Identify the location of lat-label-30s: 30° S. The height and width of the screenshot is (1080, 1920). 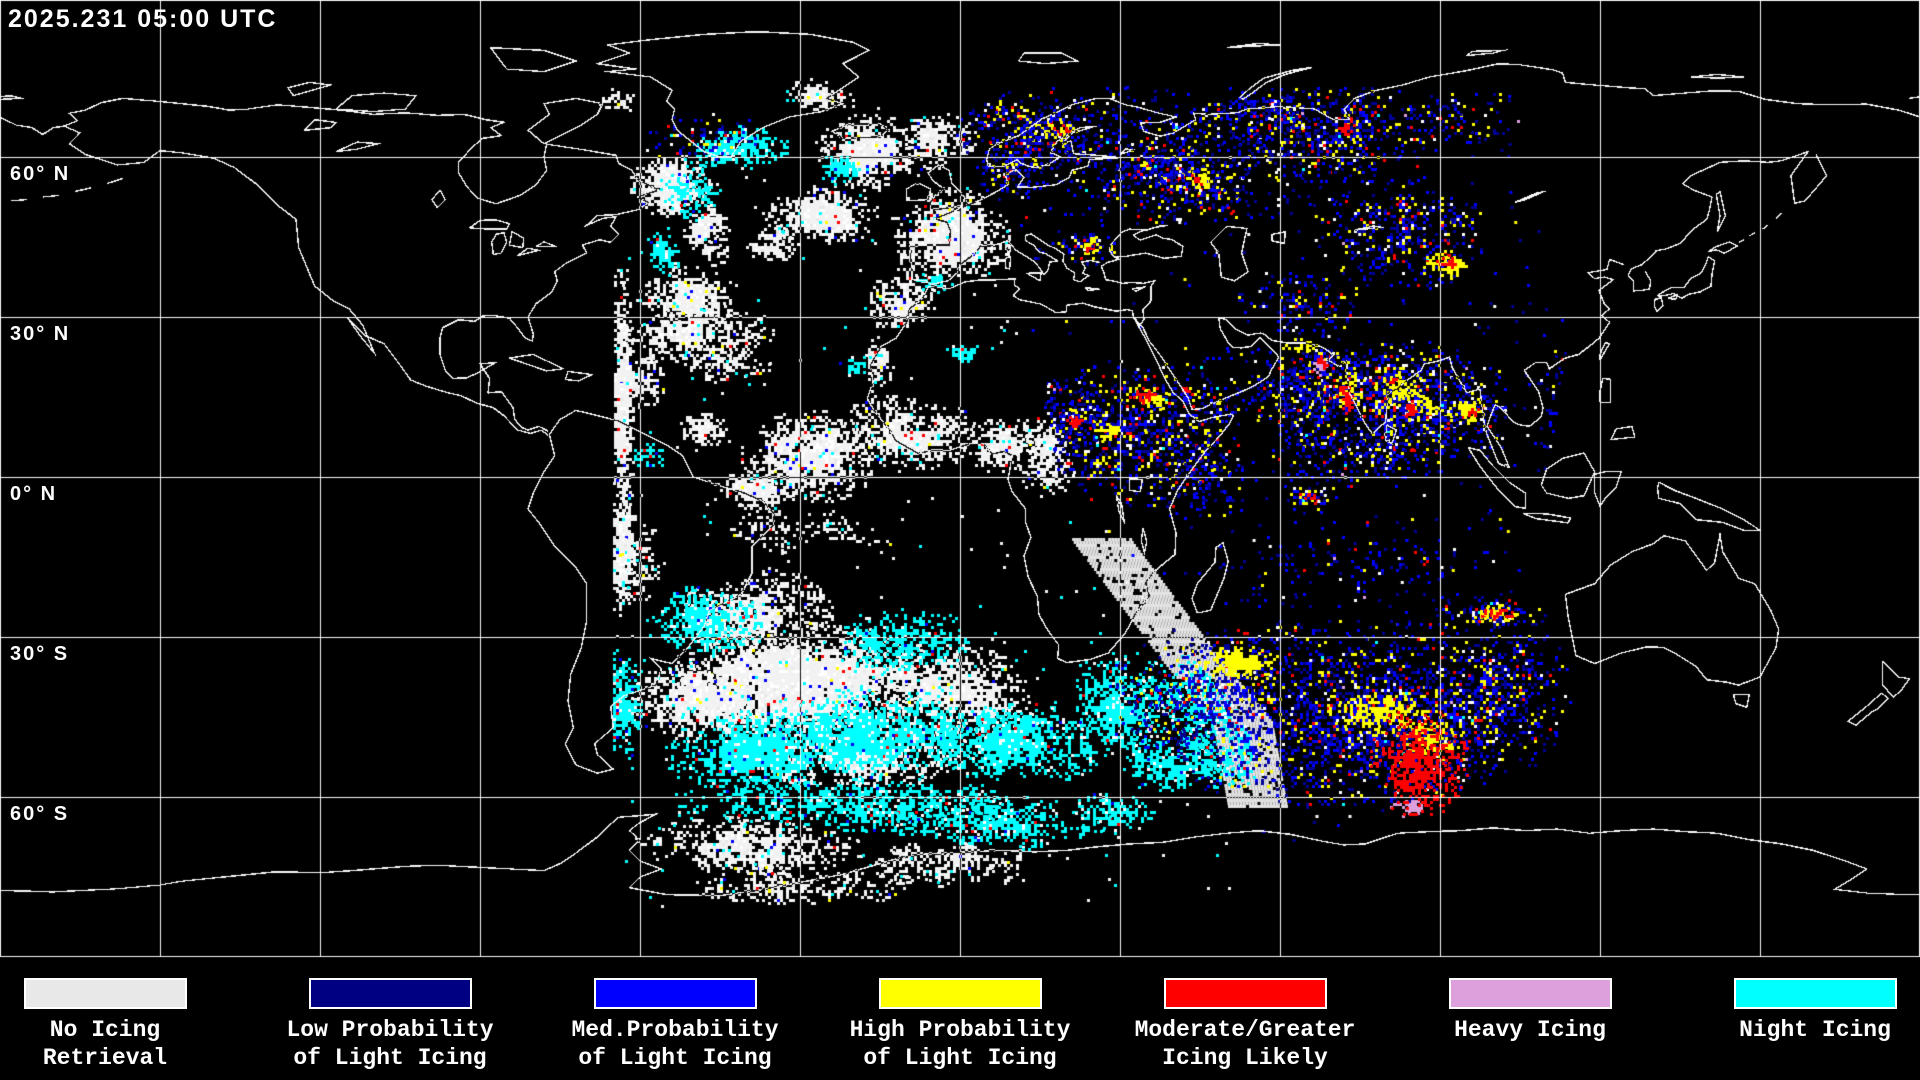
(40, 654).